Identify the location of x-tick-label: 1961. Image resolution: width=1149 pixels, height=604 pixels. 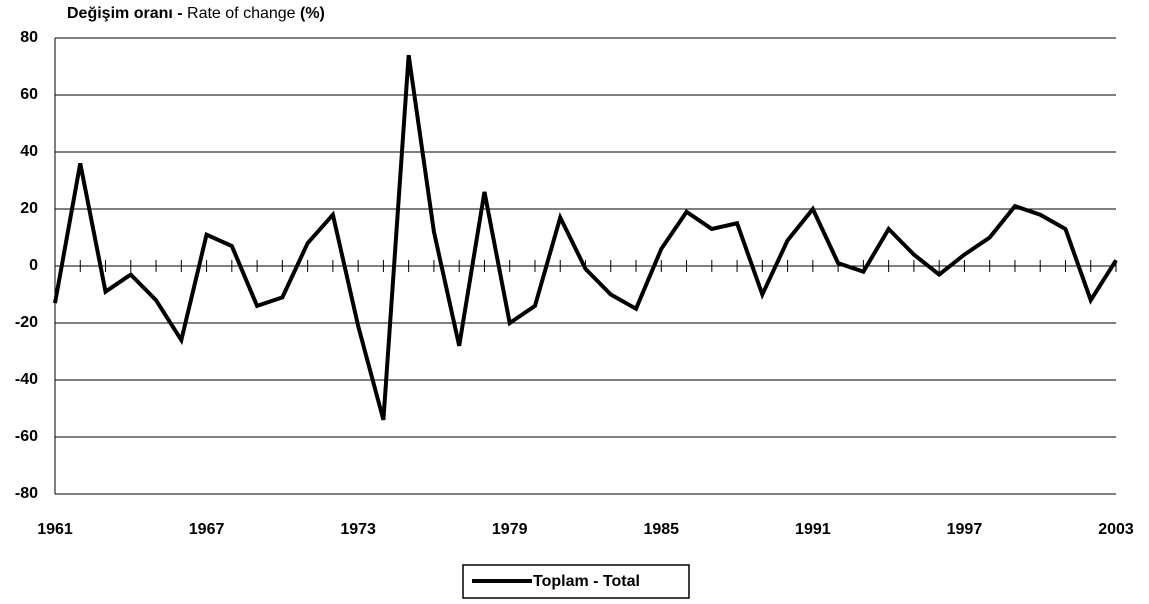
(55, 529).